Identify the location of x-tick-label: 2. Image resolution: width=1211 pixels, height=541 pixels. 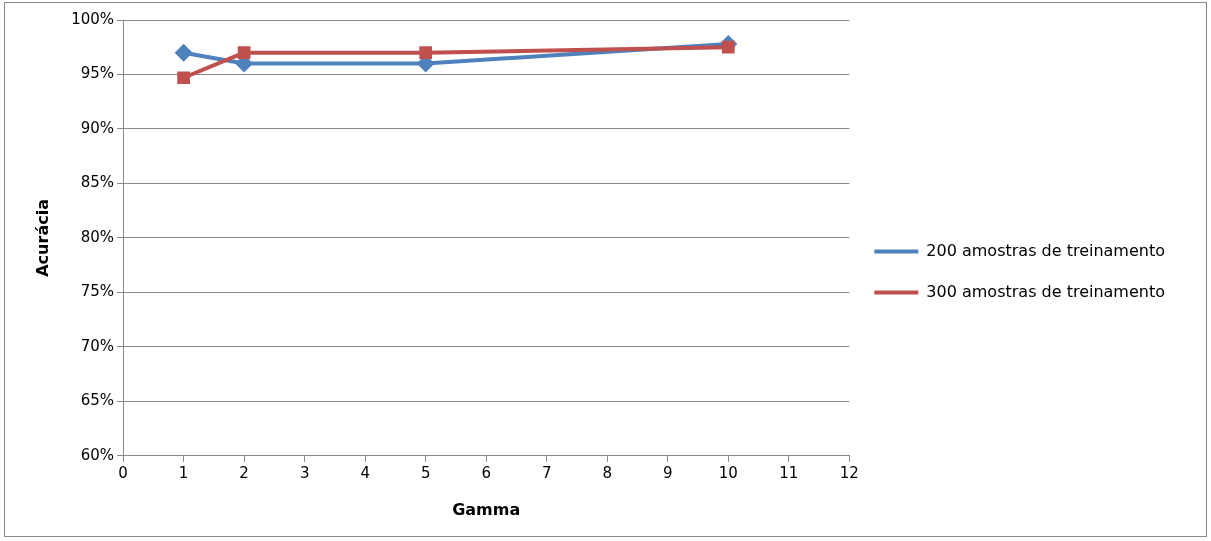
(244, 472).